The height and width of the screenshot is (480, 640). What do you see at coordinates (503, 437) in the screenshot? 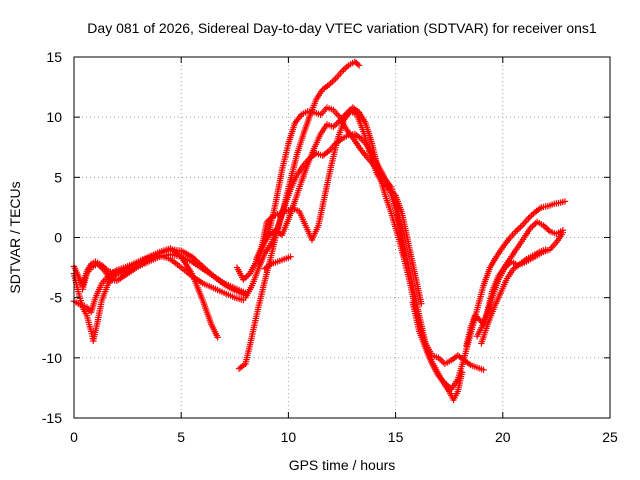
I see `x-tick-label: 20` at bounding box center [503, 437].